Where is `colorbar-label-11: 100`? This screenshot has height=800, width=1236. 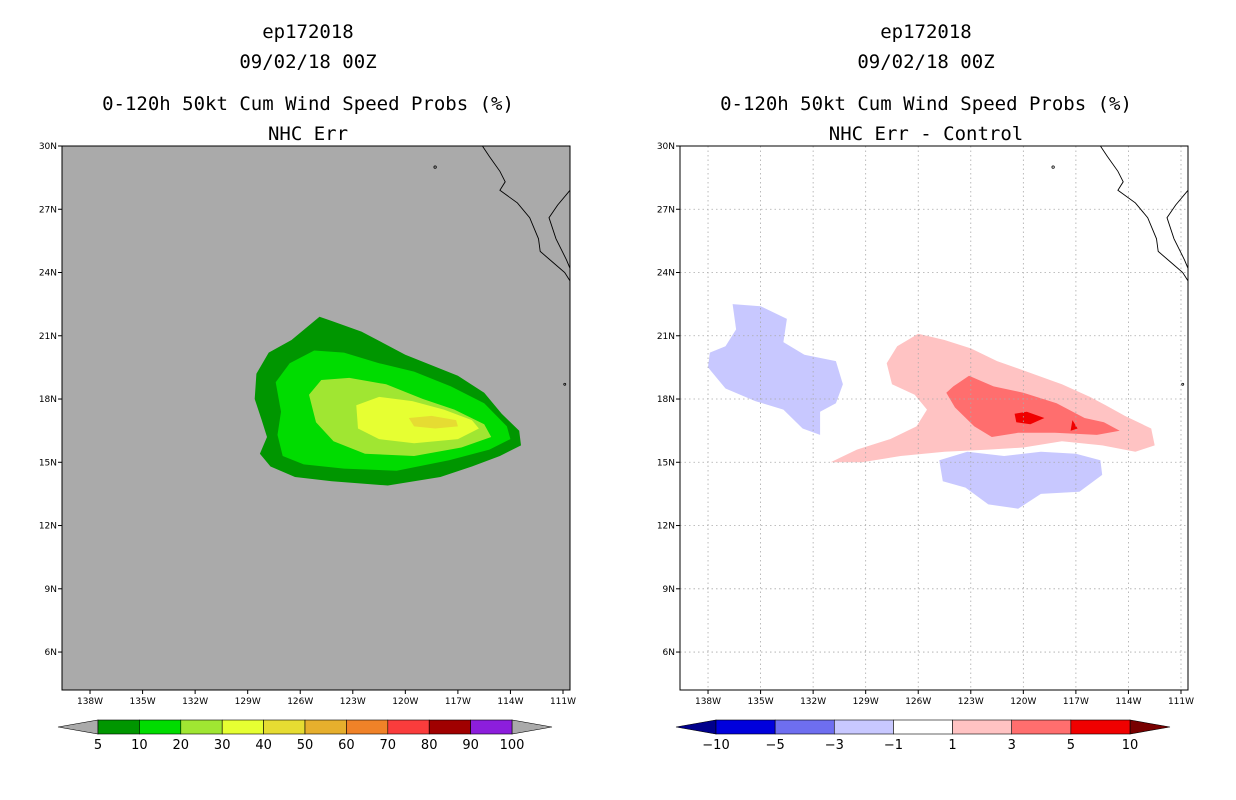 colorbar-label-11: 100 is located at coordinates (512, 745).